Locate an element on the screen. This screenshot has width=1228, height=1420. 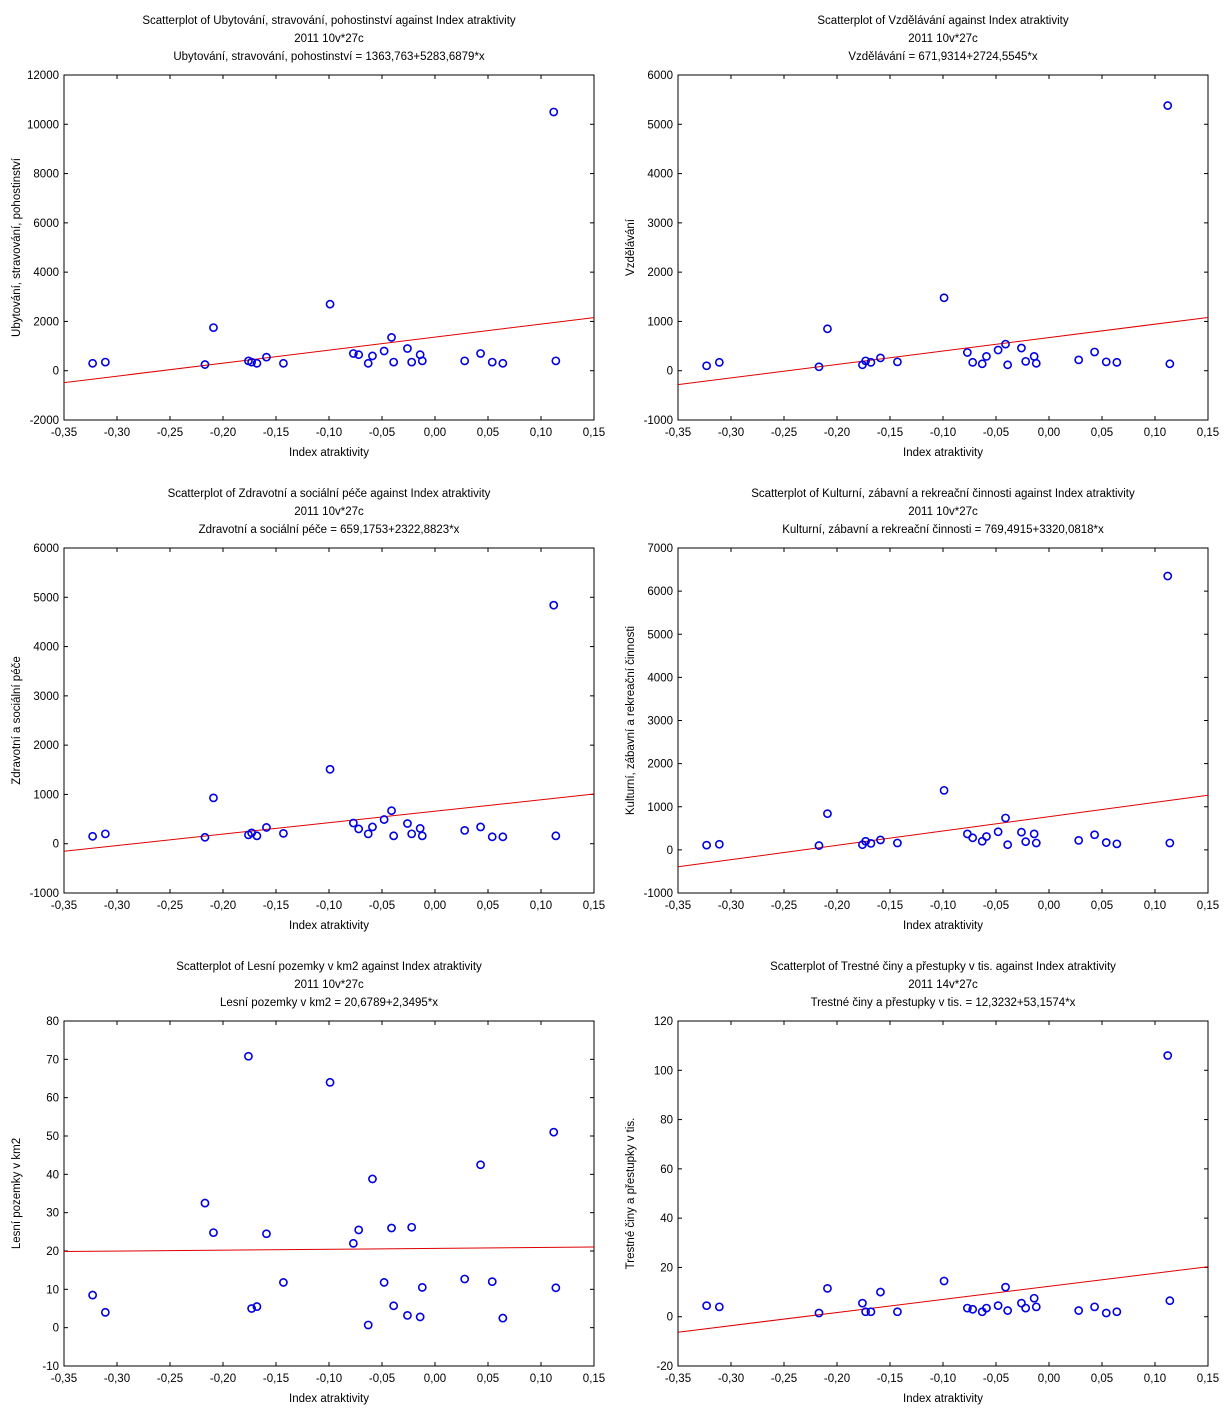
x-tick-label: -0,05 is located at coordinates (996, 433).